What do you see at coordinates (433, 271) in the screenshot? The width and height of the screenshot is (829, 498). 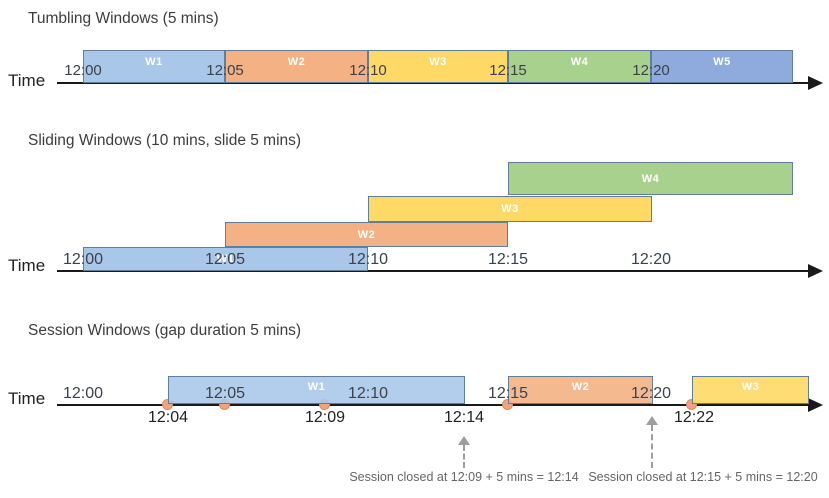 I see `sliding-time-axis` at bounding box center [433, 271].